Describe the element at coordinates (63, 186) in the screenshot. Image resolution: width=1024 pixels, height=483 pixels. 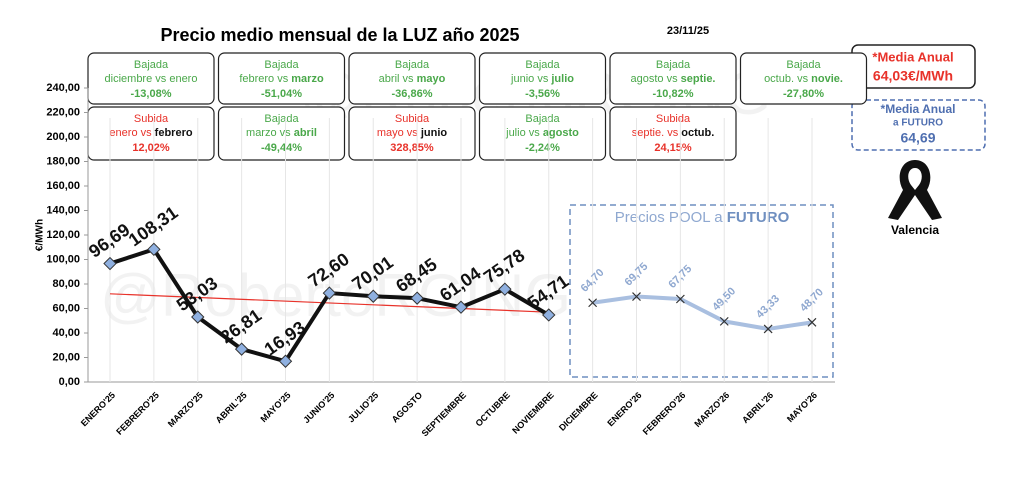
I see `y-tick-label: 160,00` at that location.